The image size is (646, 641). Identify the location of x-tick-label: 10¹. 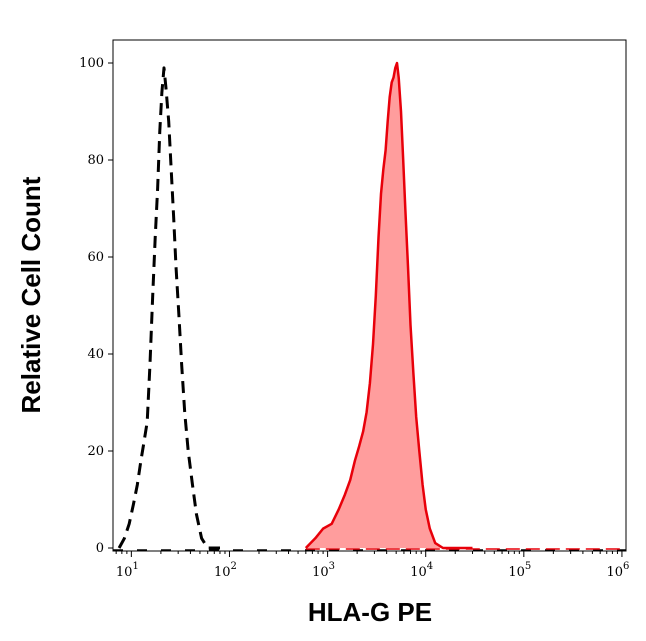
(127, 570).